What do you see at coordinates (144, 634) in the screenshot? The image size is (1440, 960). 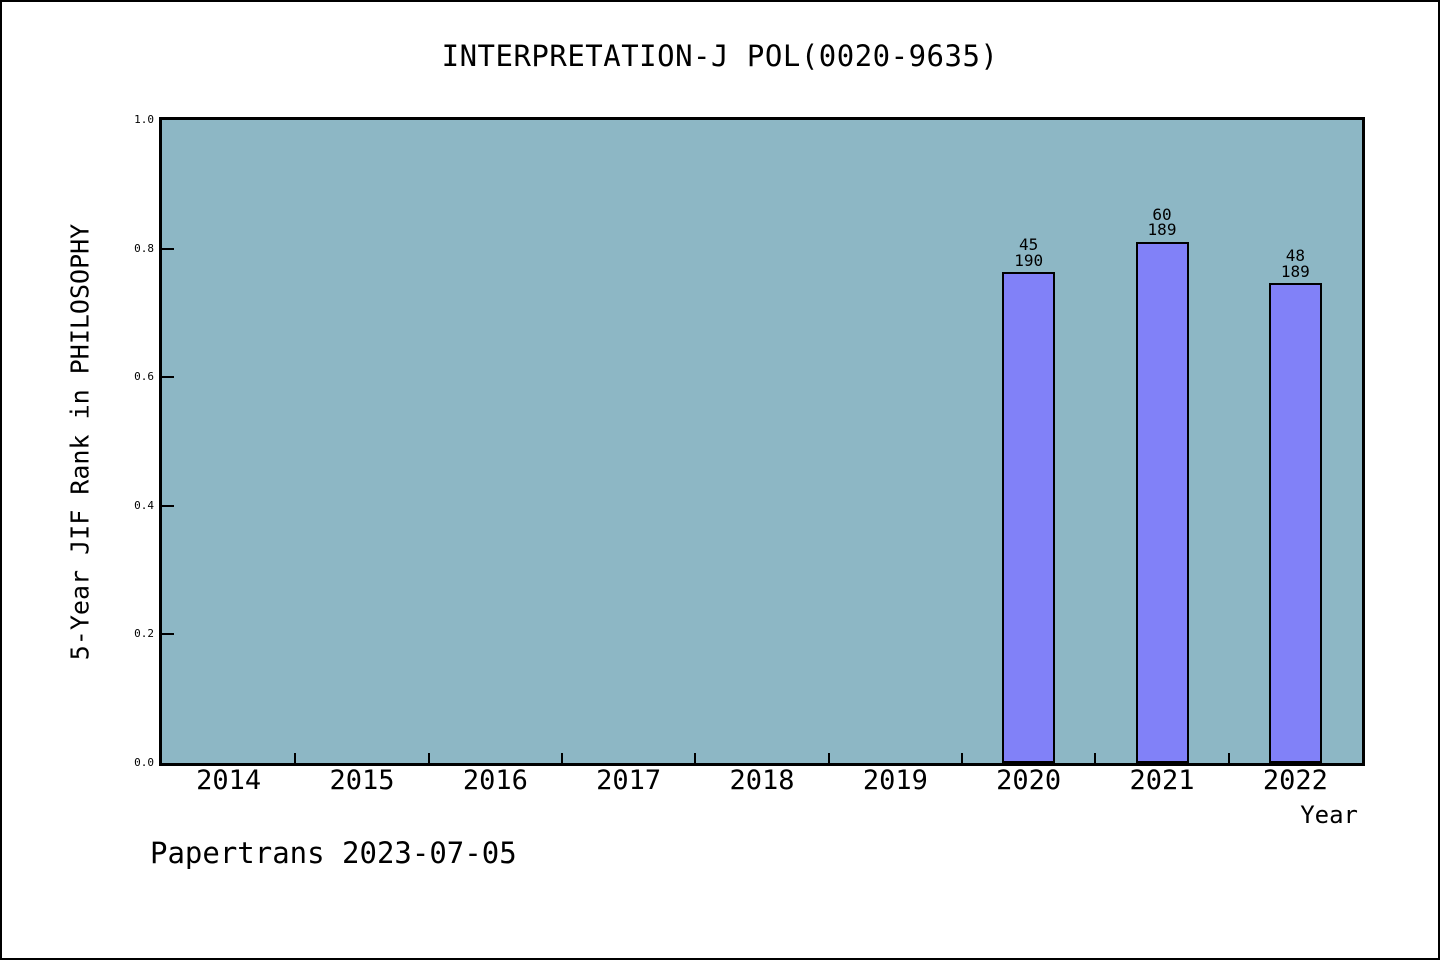 I see `y-tick-label-0.2: 0.2` at bounding box center [144, 634].